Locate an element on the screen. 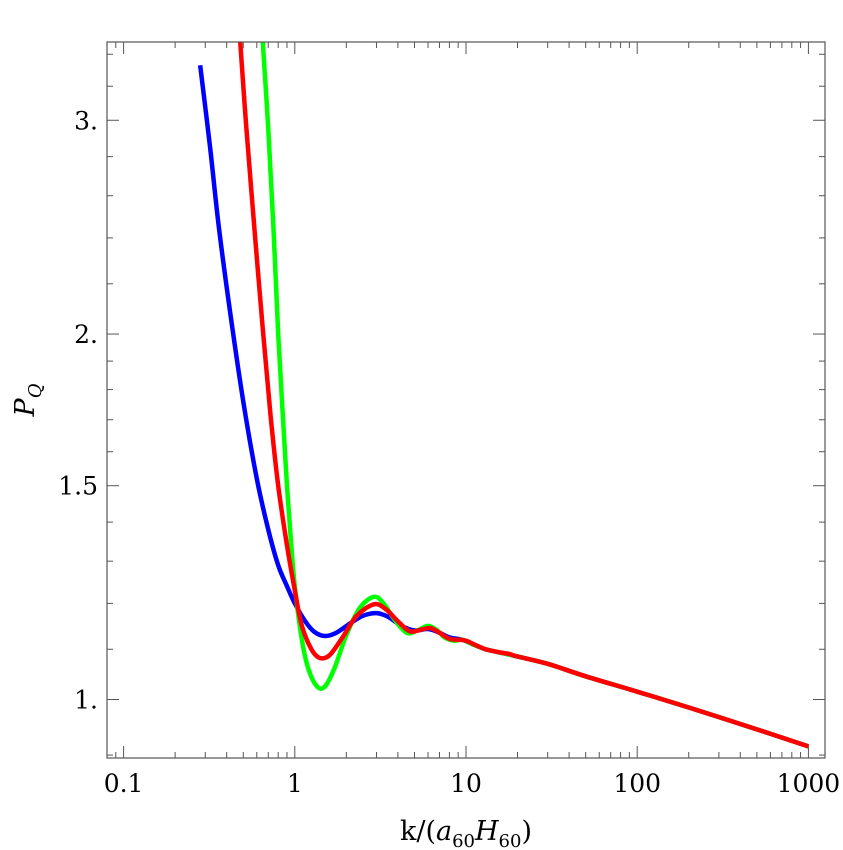 The height and width of the screenshot is (850, 843). y-tick-label: 1. is located at coordinates (86, 700).